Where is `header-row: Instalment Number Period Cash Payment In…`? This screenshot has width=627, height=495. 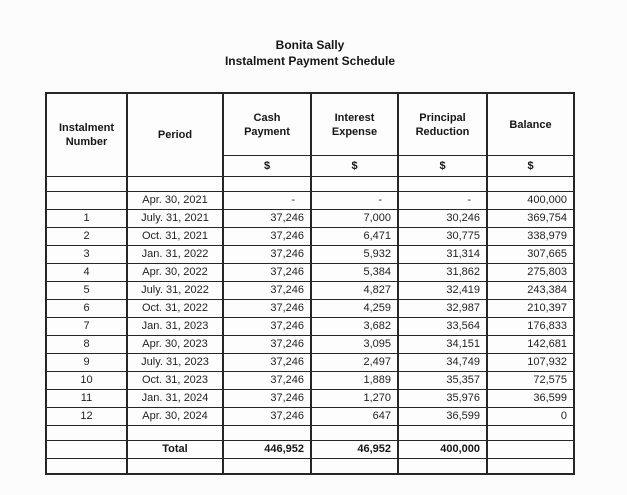
header-row: Instalment Number Period Cash Payment In… is located at coordinates (310, 134).